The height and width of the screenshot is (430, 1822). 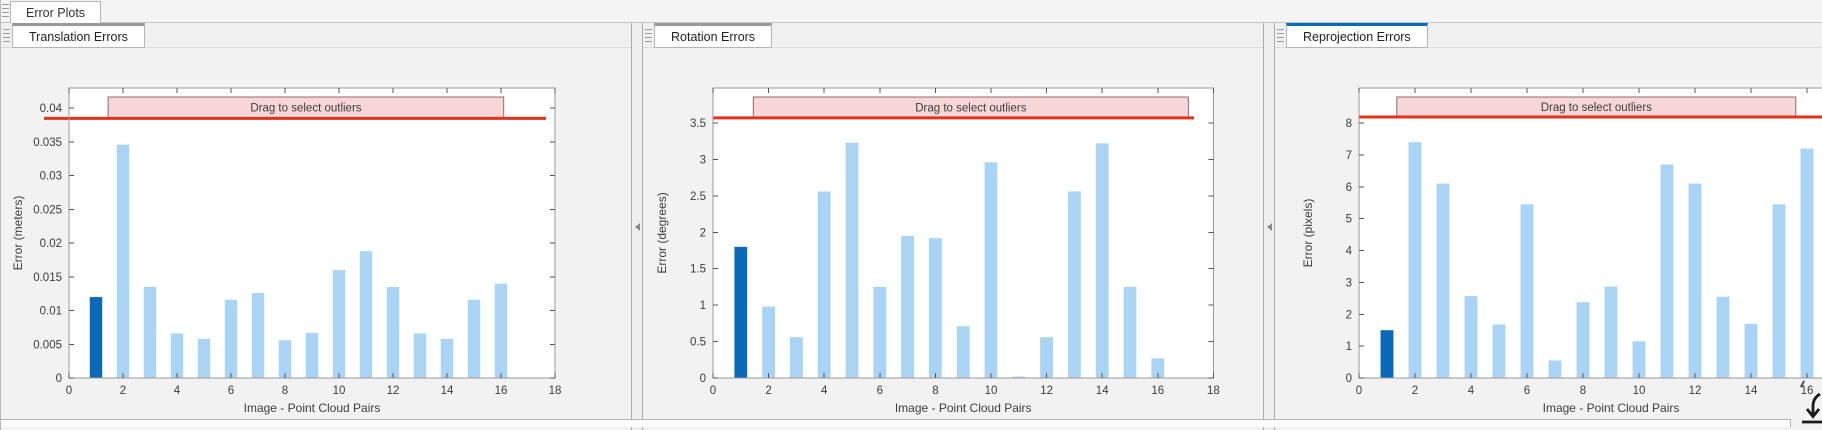 I want to click on bottom-scroll-strip, so click(x=896, y=423).